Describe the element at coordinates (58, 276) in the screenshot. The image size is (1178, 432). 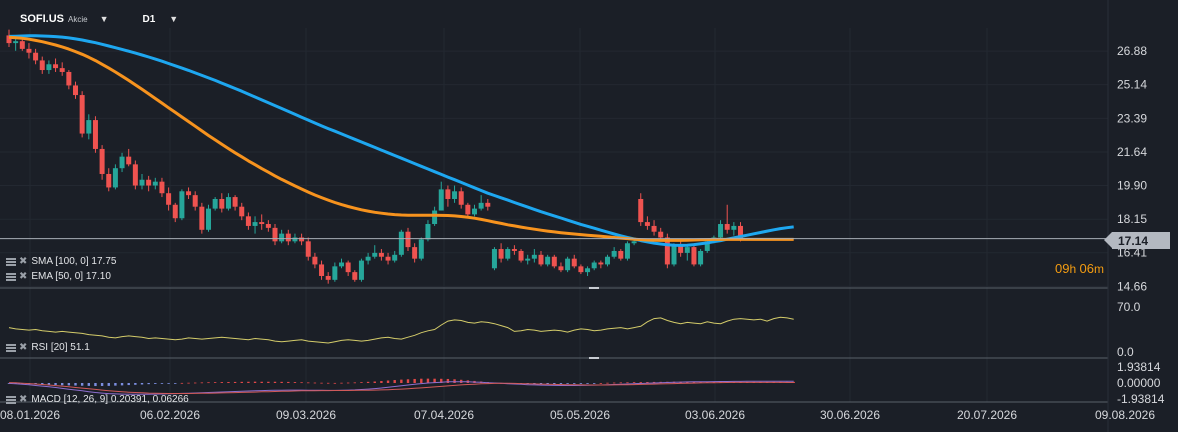
I see `ema-indicator-label: ✖ EMA [50, 0] 17.10` at that location.